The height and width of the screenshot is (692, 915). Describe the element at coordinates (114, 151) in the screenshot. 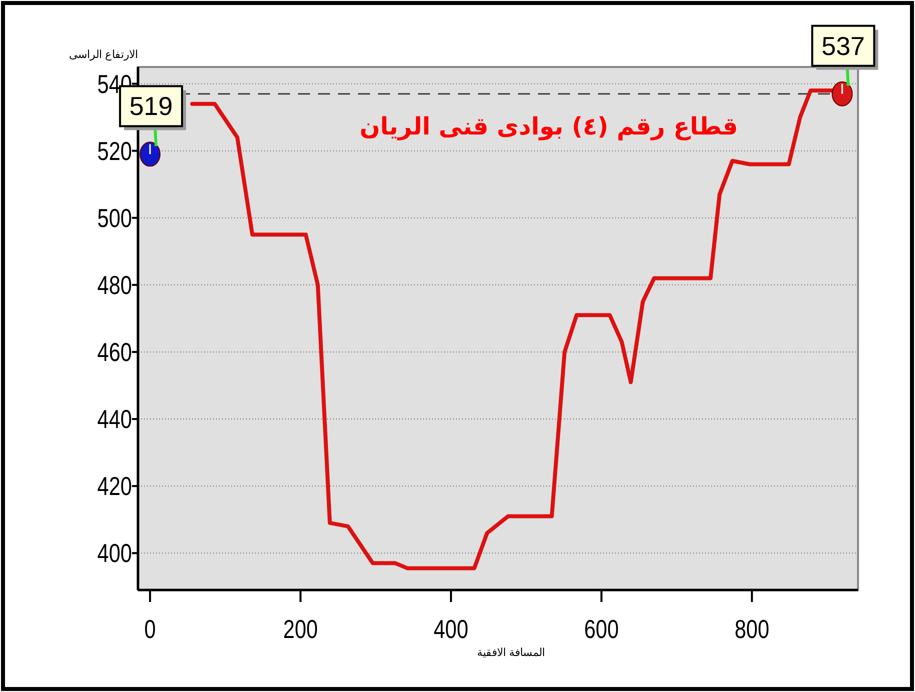

I see `y-tick-label: 520` at that location.